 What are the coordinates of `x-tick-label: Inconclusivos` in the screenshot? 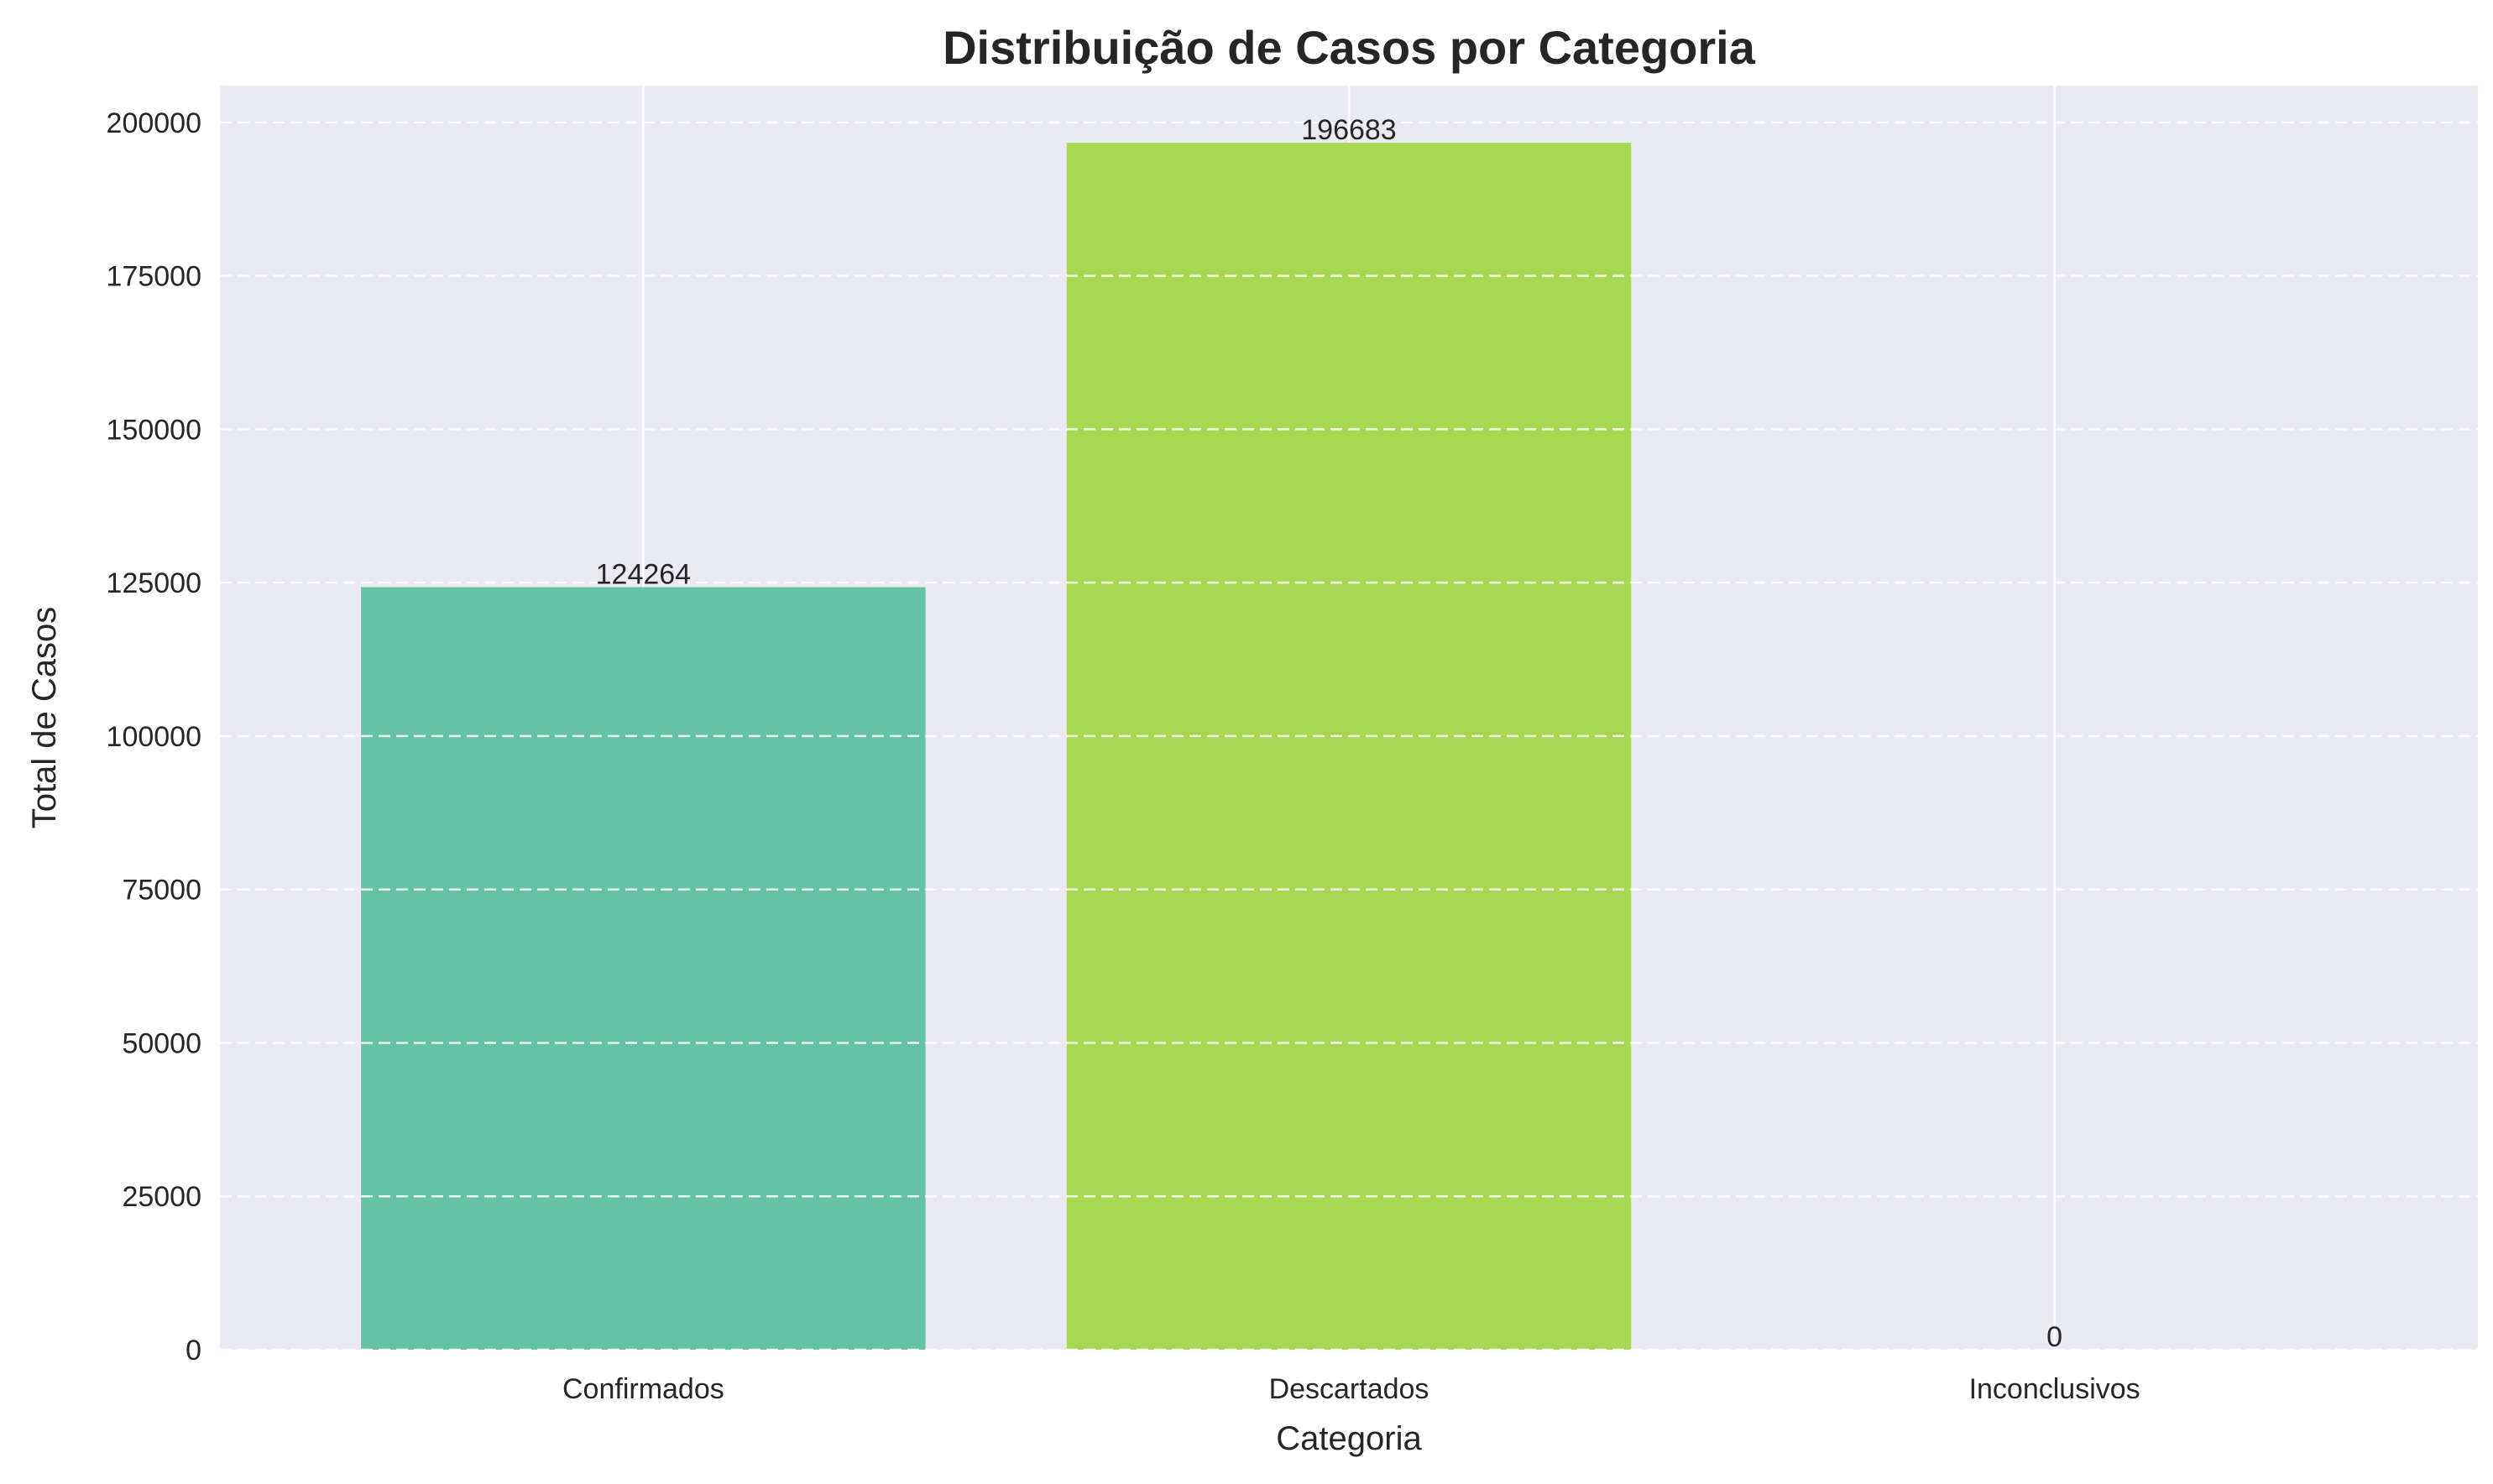 It's located at (2054, 1389).